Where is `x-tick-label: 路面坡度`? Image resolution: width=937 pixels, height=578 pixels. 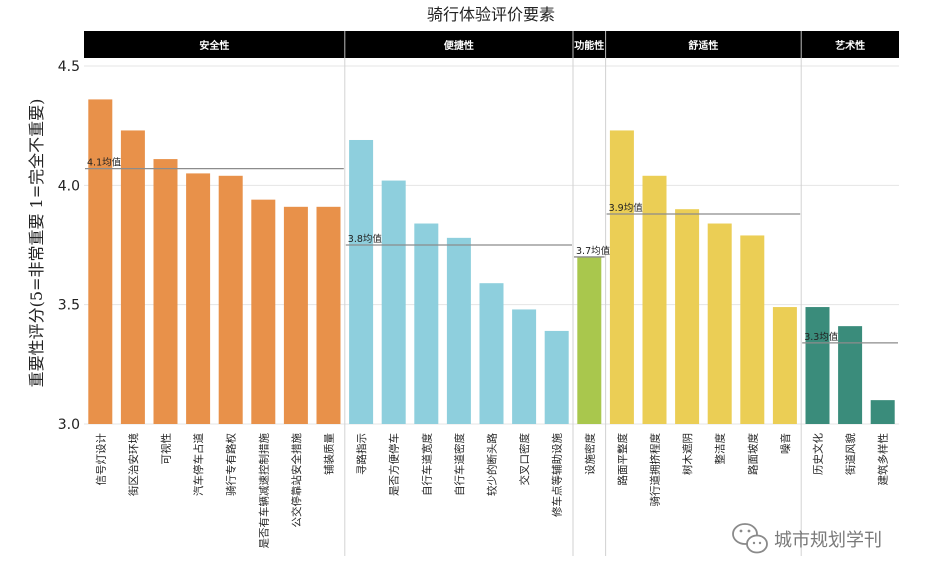 x-tick-label: 路面坡度 is located at coordinates (752, 454).